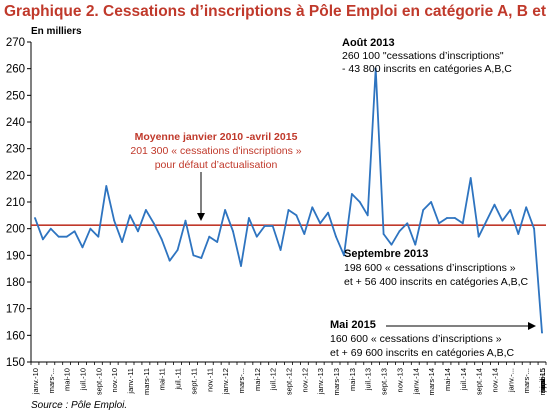  I want to click on annotation-sep2013-line2: et + 56 400 inscrits en catégories A,B,C, so click(436, 282).